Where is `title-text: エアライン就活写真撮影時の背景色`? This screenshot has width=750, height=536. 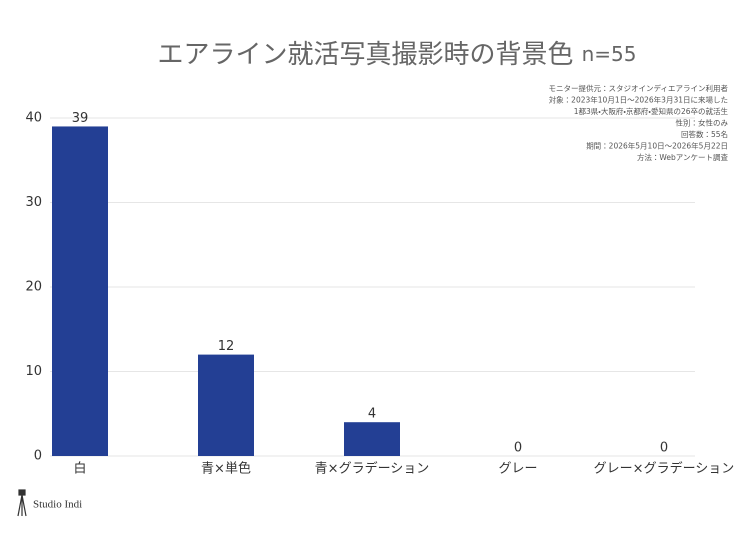 title-text: エアライン就活写真撮影時の背景色 is located at coordinates (366, 55).